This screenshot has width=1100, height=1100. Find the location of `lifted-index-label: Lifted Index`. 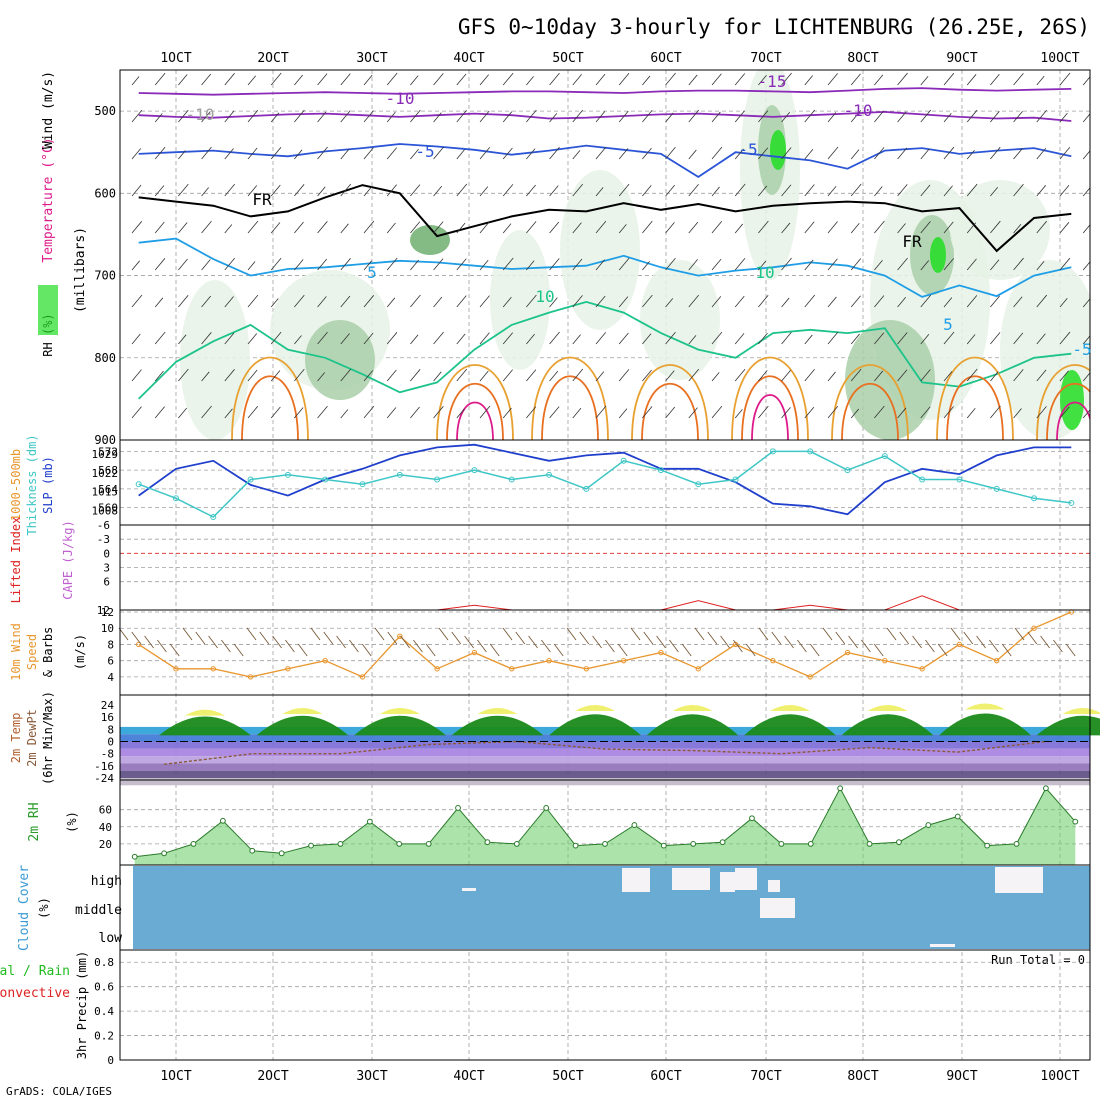

lifted-index-label: Lifted Index is located at coordinates (16, 560).